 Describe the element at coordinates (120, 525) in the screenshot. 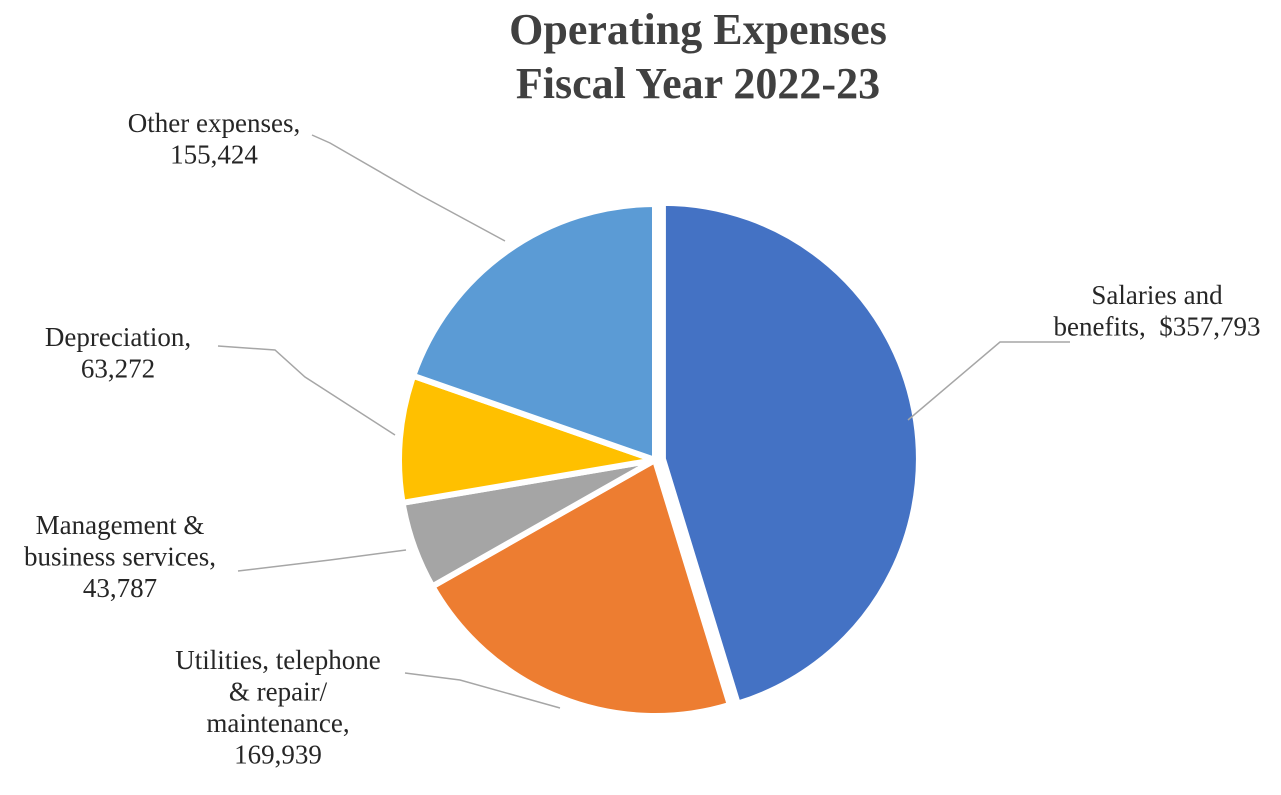

I see `data-label-3-line-1: Management &` at that location.